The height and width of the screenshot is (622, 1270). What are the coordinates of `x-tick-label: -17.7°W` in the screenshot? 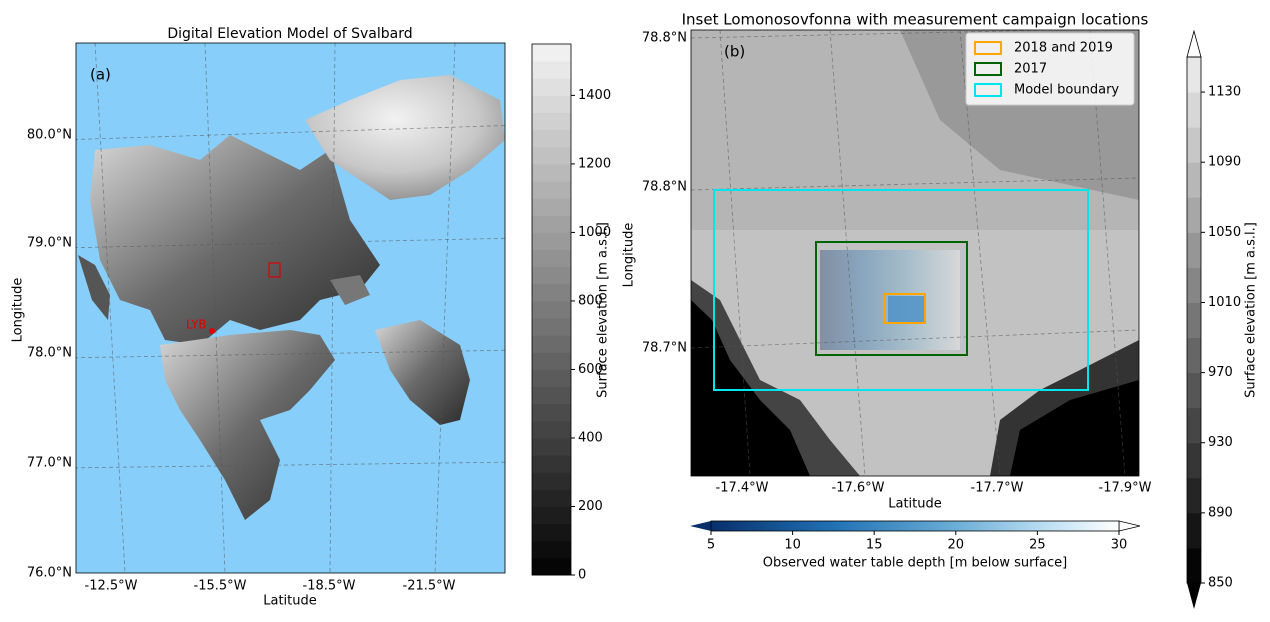 It's located at (997, 488).